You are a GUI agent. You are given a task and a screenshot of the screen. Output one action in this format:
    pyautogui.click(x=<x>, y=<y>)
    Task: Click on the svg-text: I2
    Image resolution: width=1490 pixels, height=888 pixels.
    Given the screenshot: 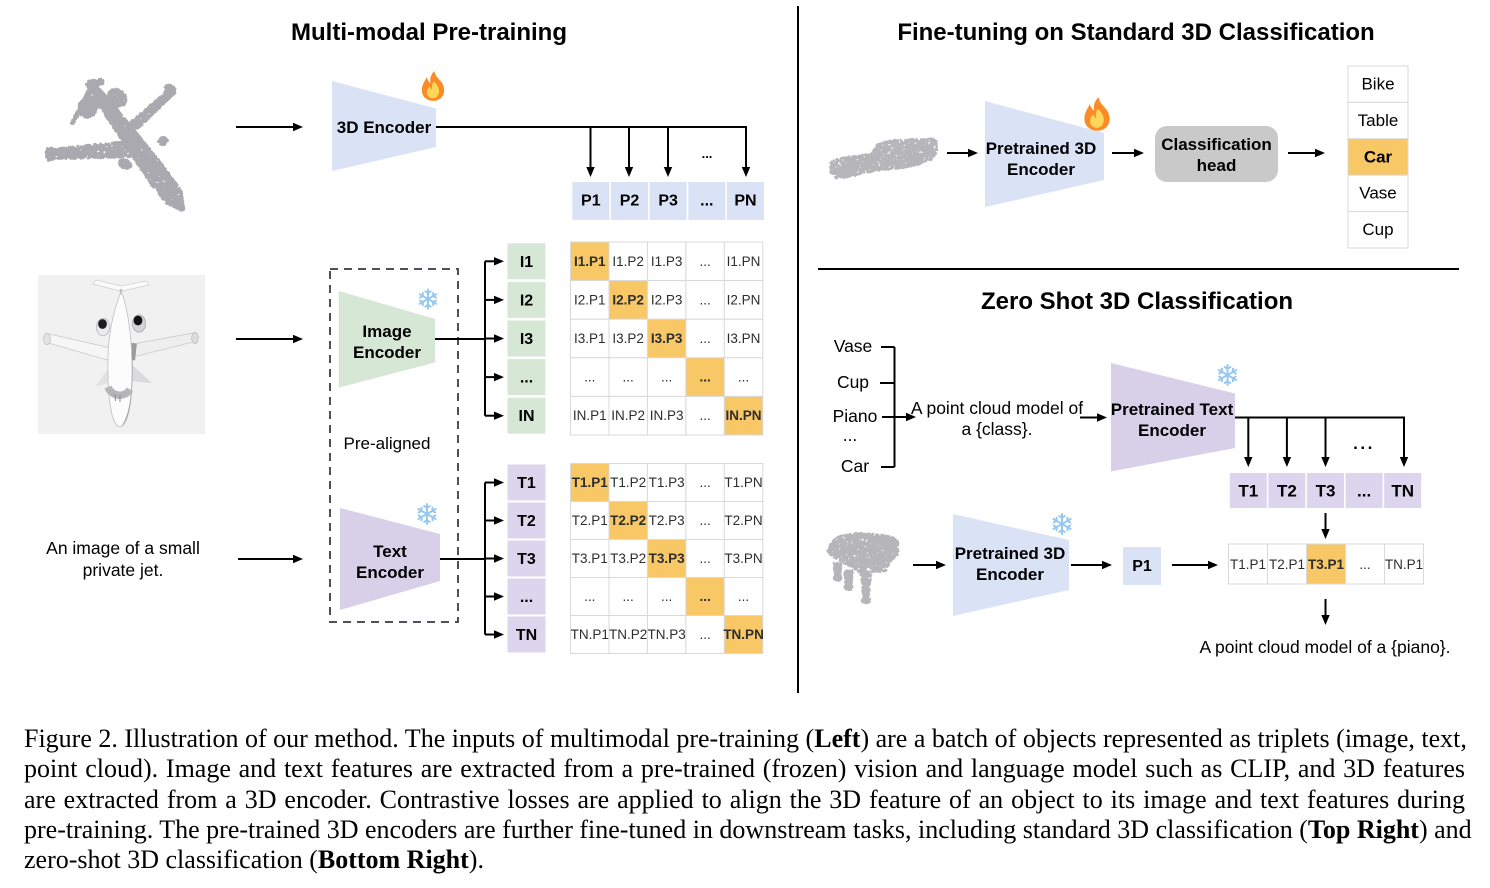 What is the action you would take?
    pyautogui.click(x=526, y=300)
    